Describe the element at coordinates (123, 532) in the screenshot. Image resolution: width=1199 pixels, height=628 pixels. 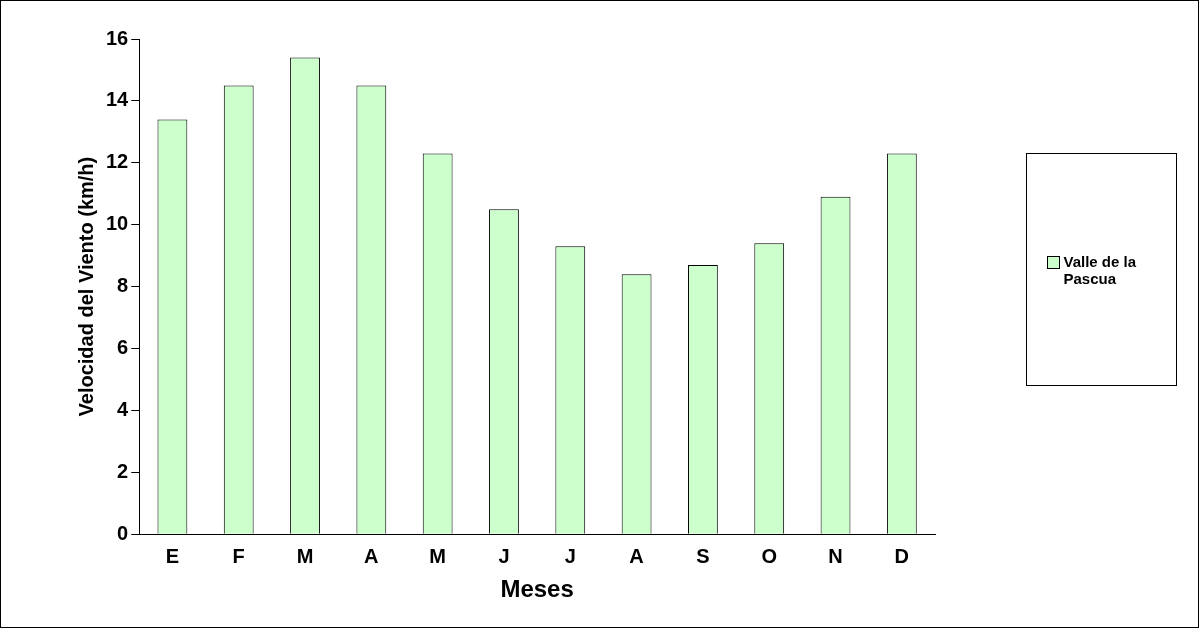
I see `y-tick-label: 0` at that location.